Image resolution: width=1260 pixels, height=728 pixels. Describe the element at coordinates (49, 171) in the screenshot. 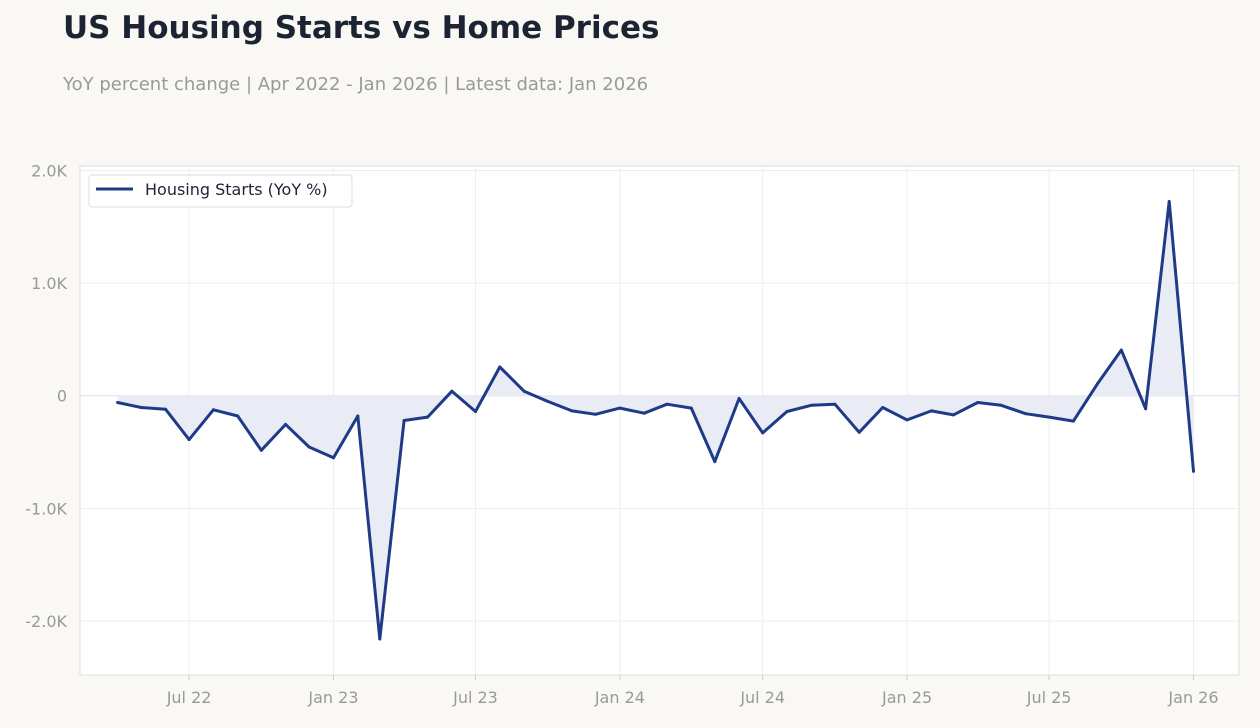

I see `y-tick-label: 2.0K` at that location.